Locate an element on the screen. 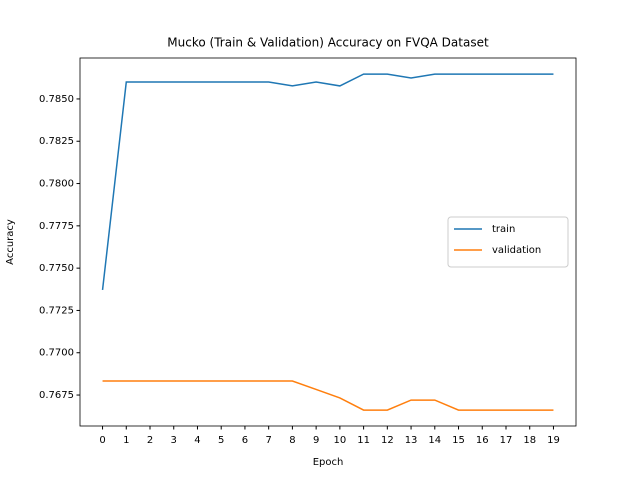 The width and height of the screenshot is (640, 480). legend-label: validation is located at coordinates (516, 250).